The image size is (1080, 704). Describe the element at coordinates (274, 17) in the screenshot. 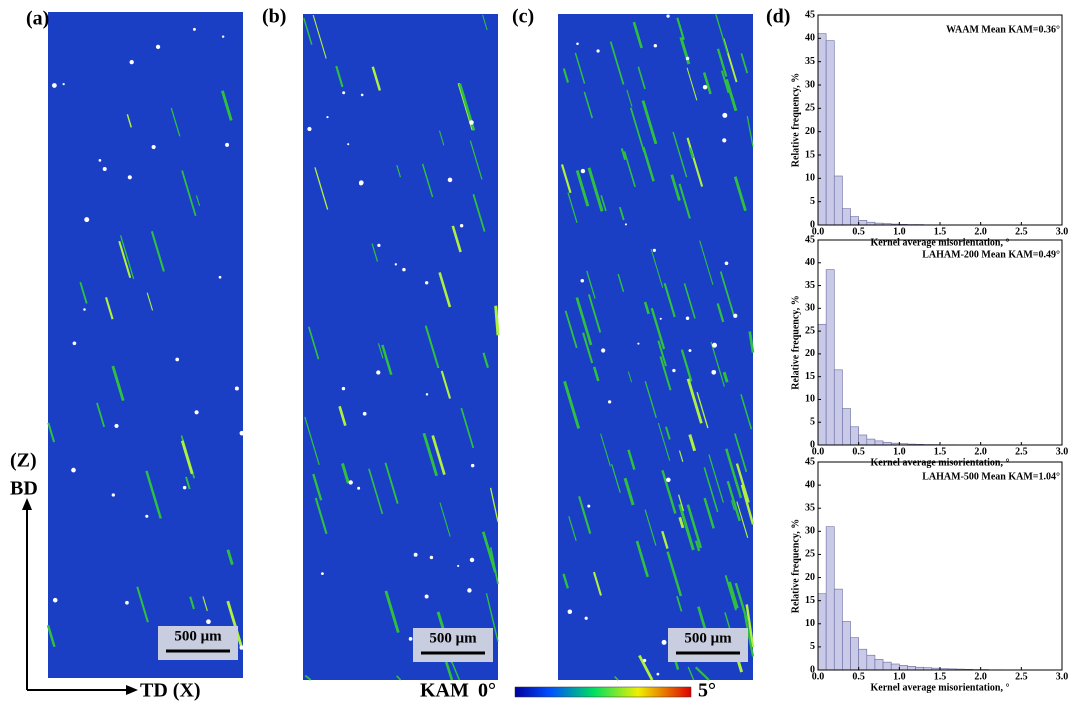

I see `panel-label: (b)` at that location.